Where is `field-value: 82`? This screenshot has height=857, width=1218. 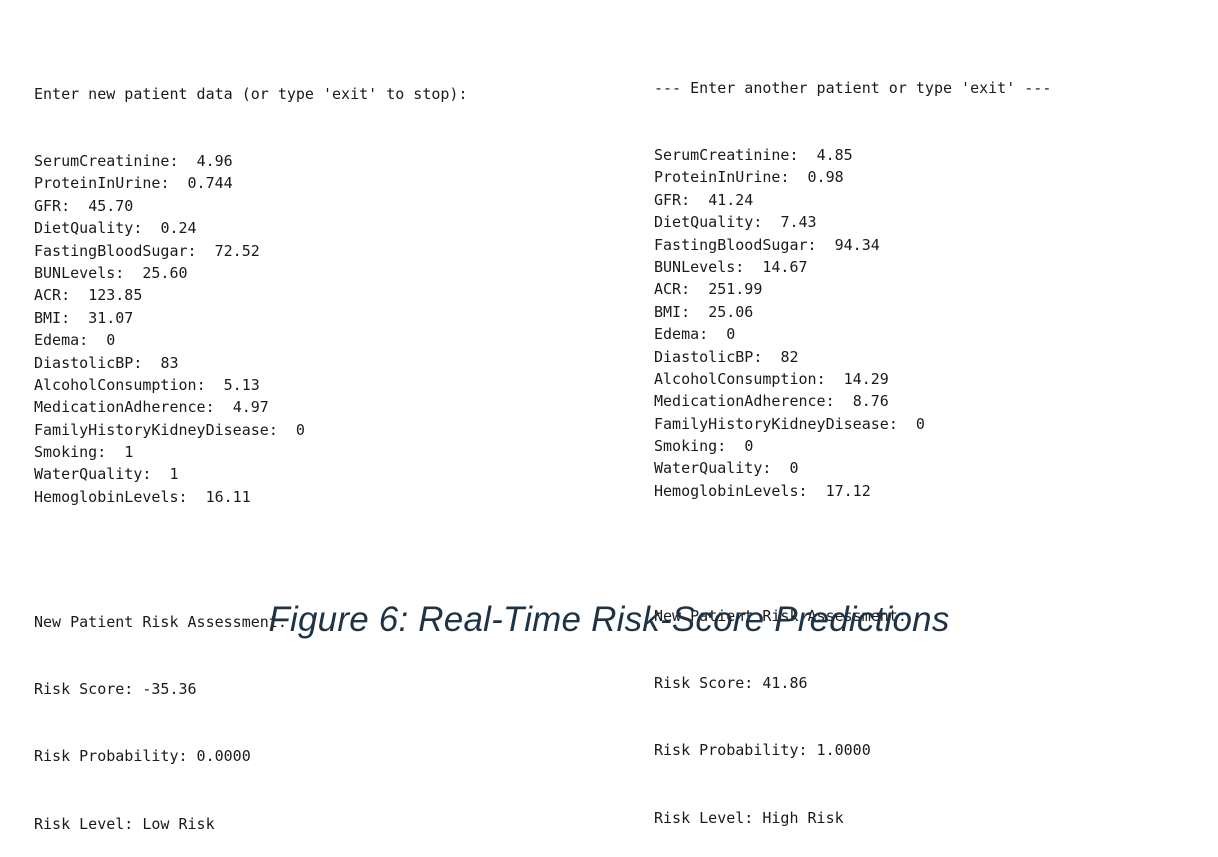
field-value: 82 is located at coordinates (789, 356).